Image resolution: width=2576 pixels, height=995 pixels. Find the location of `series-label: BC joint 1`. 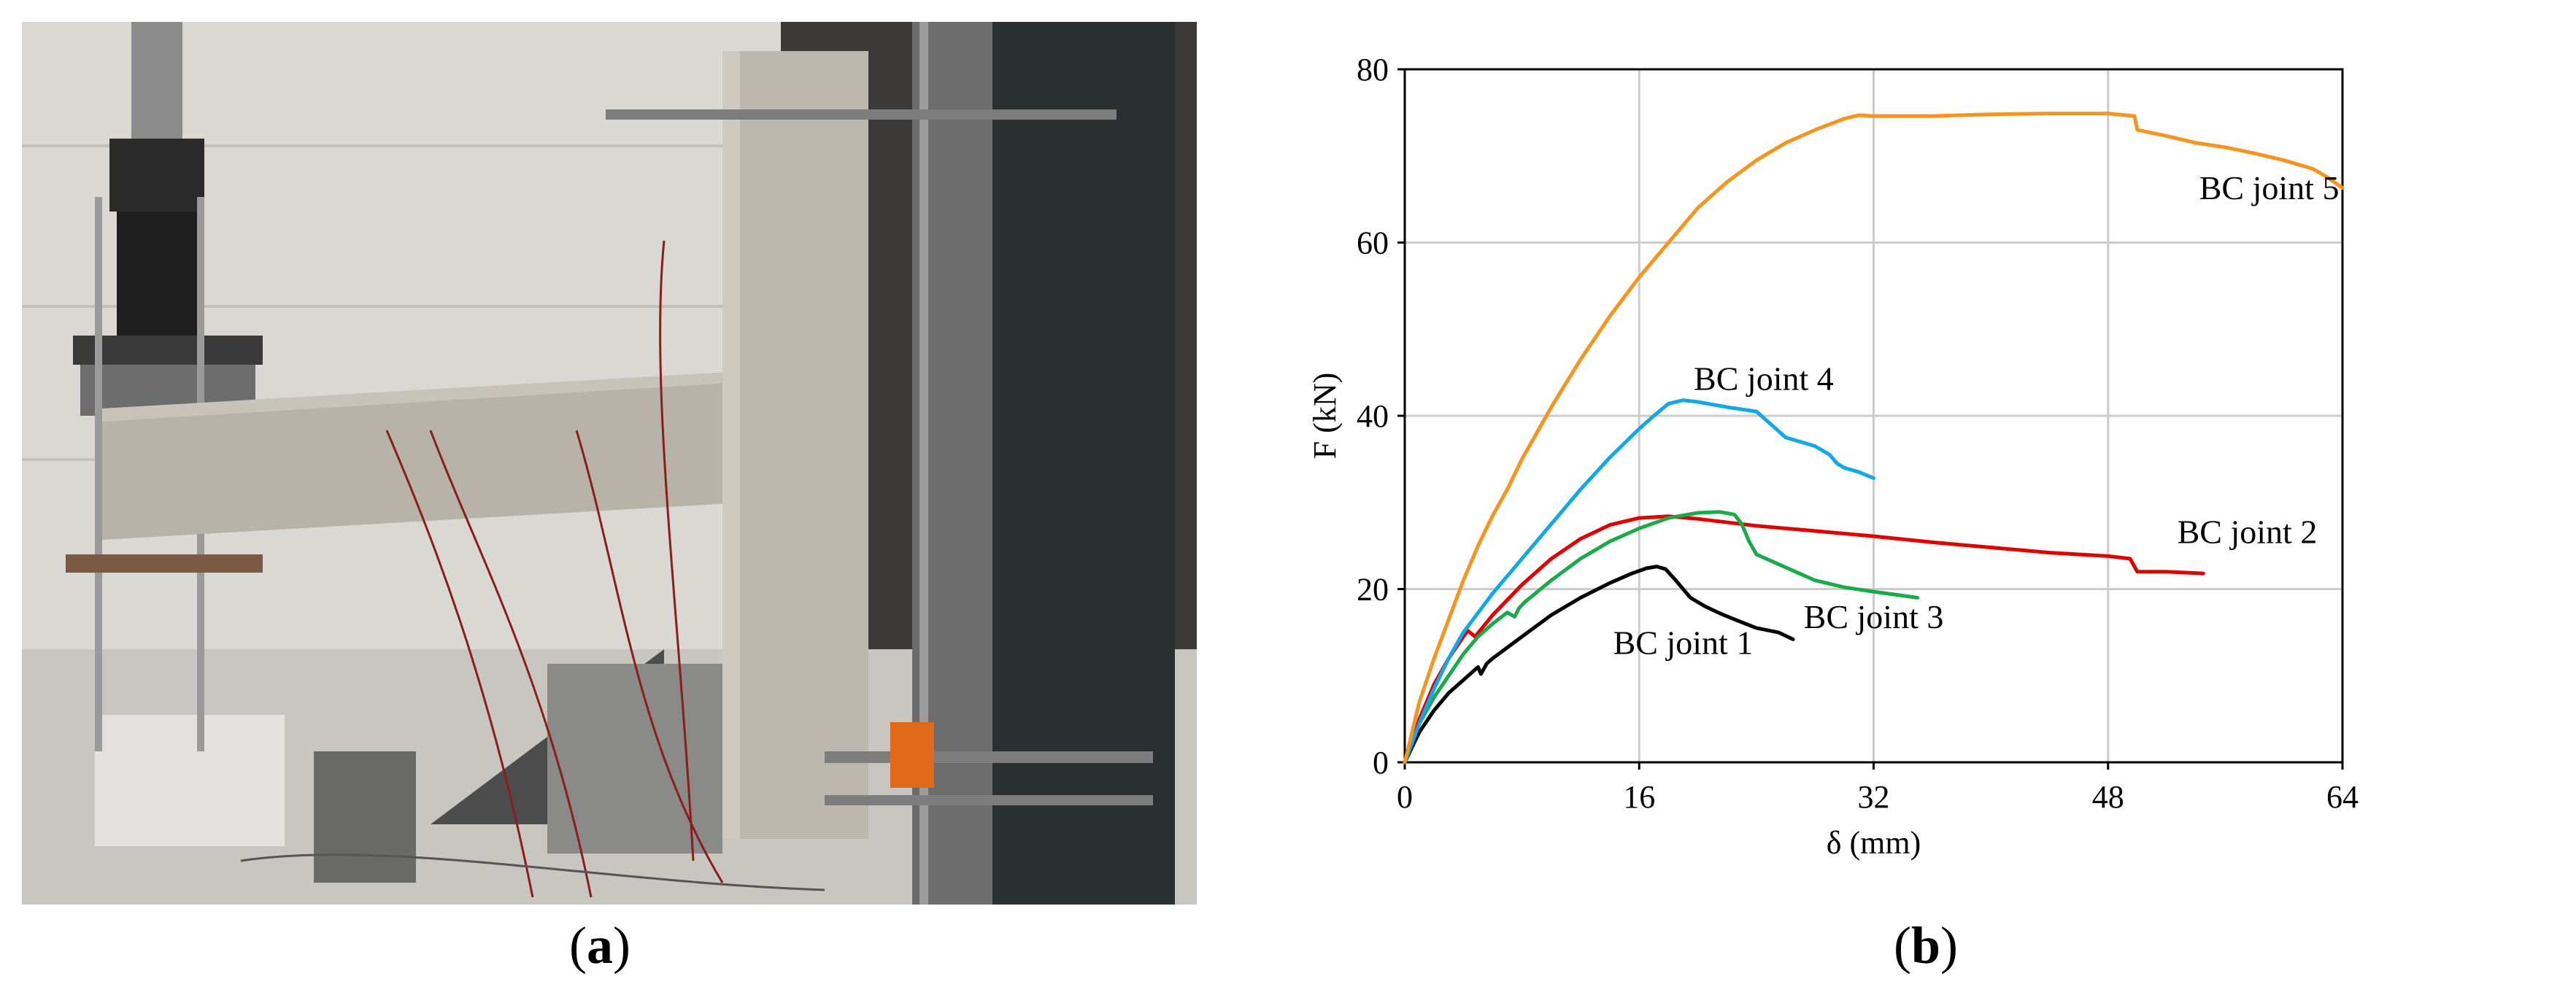

series-label: BC joint 1 is located at coordinates (1684, 643).